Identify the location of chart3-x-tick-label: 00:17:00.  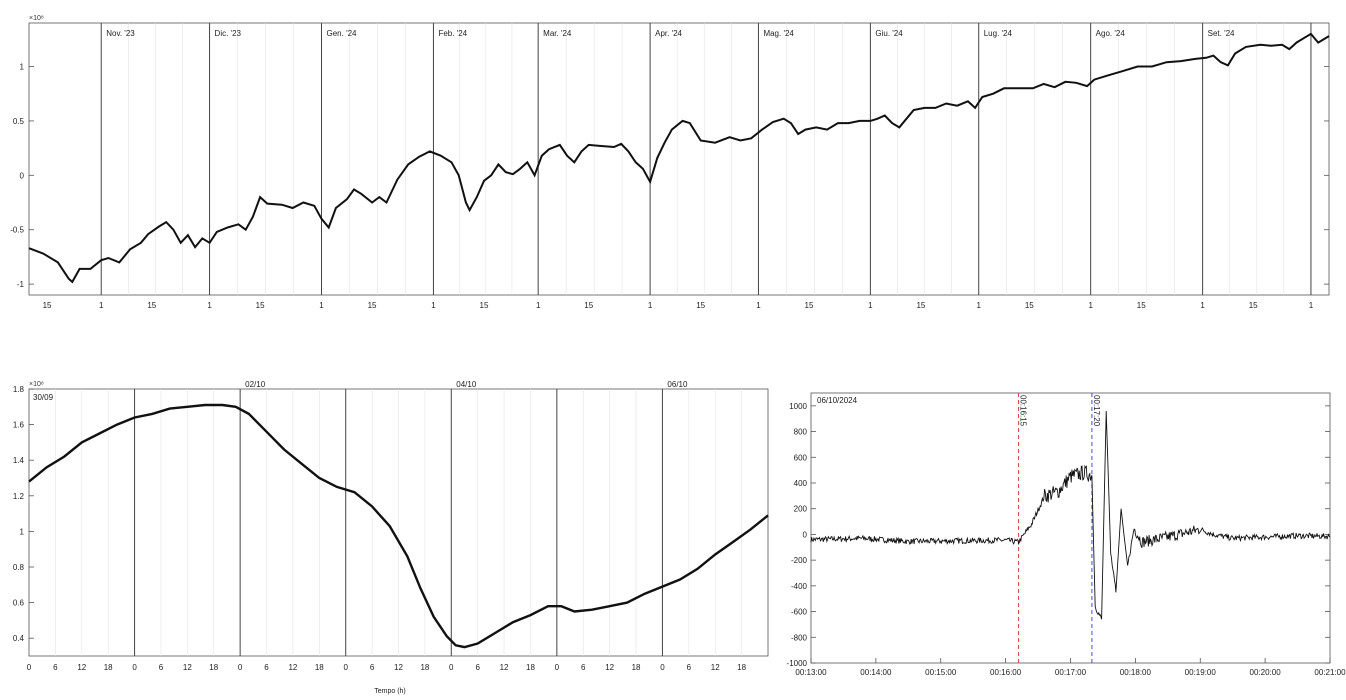
(1071, 672).